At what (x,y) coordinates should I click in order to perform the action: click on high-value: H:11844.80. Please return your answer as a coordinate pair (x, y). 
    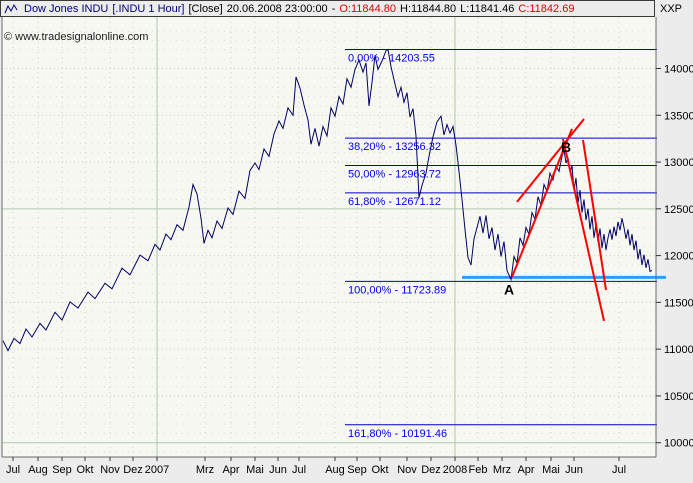
    Looking at the image, I should click on (428, 8).